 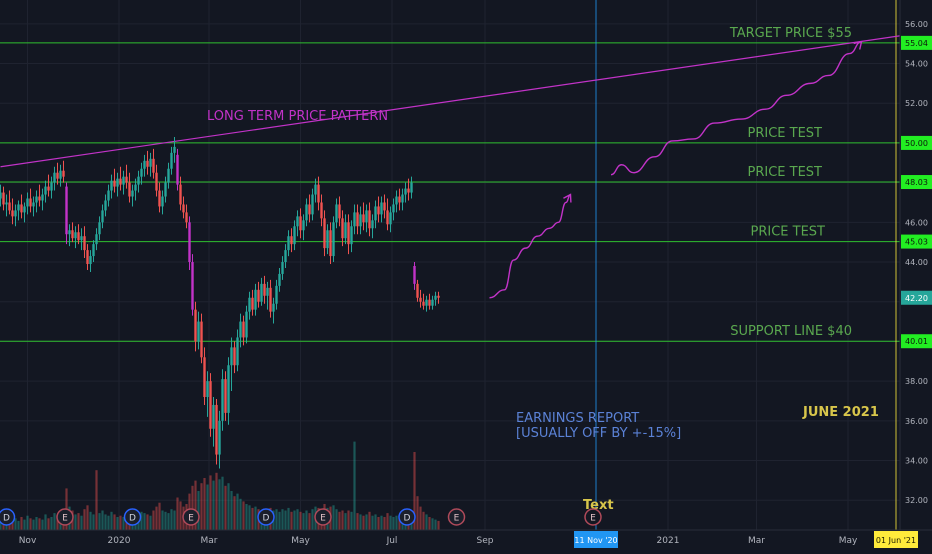 I want to click on price-badge-label: 40.01, so click(x=916, y=341).